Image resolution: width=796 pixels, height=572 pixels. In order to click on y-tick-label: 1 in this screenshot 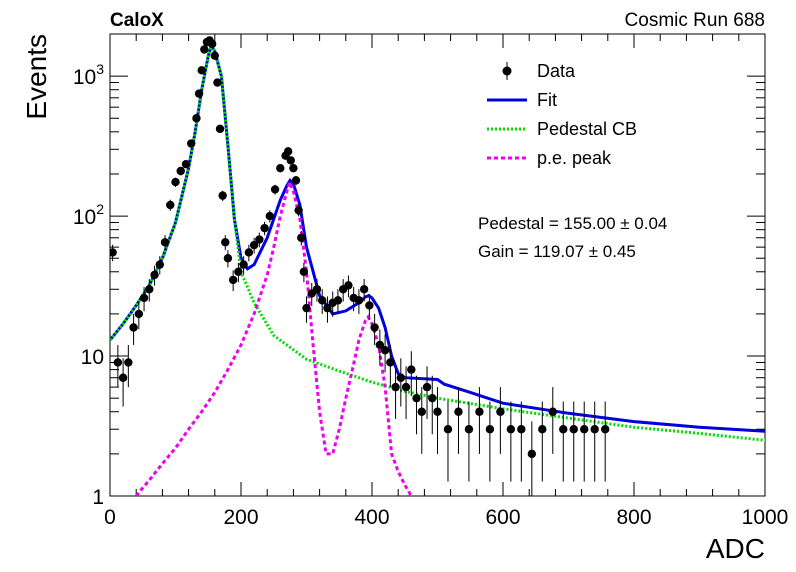, I will do `click(98, 497)`.